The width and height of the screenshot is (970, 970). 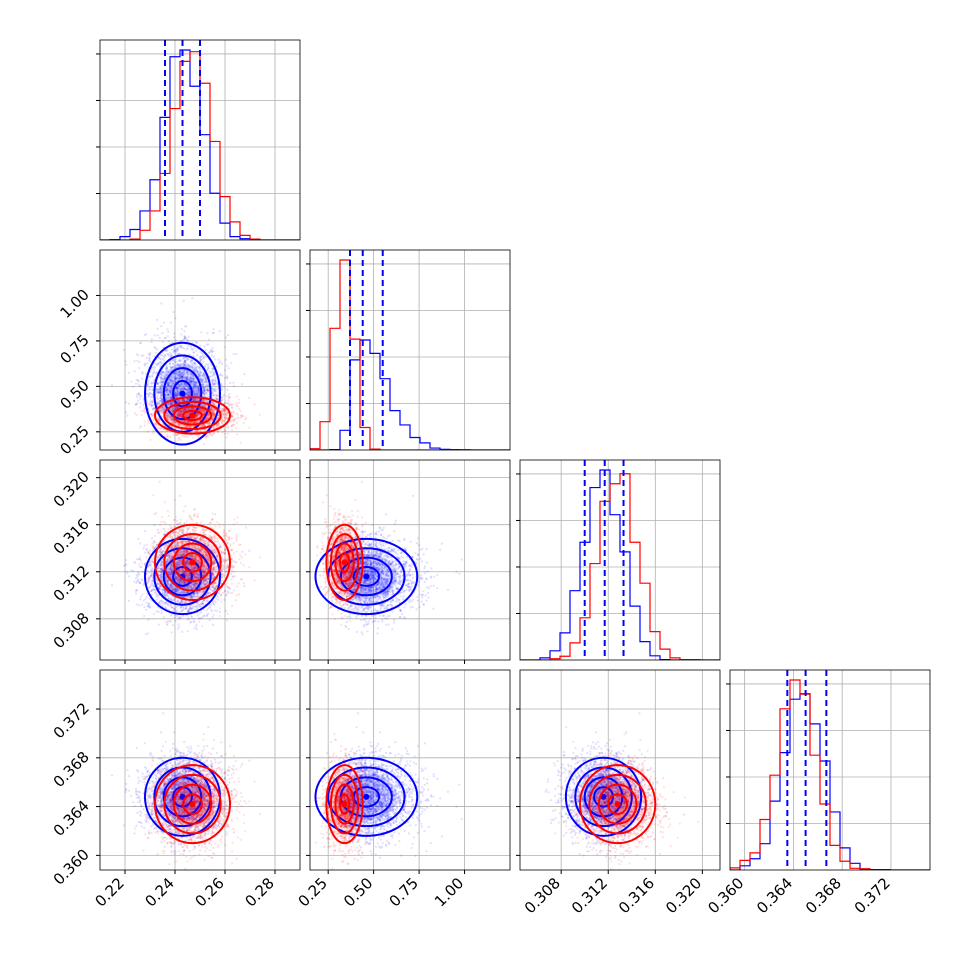 What do you see at coordinates (410, 350) in the screenshot?
I see `panel-frame` at bounding box center [410, 350].